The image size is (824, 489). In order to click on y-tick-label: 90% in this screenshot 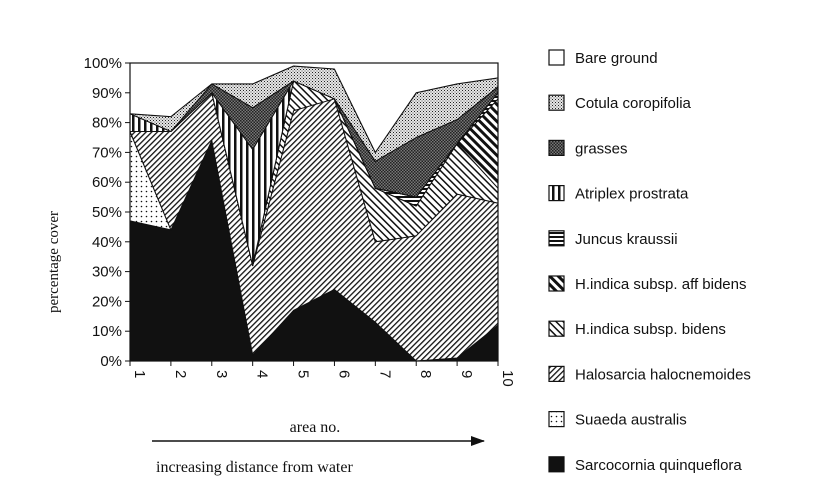, I will do `click(107, 93)`.